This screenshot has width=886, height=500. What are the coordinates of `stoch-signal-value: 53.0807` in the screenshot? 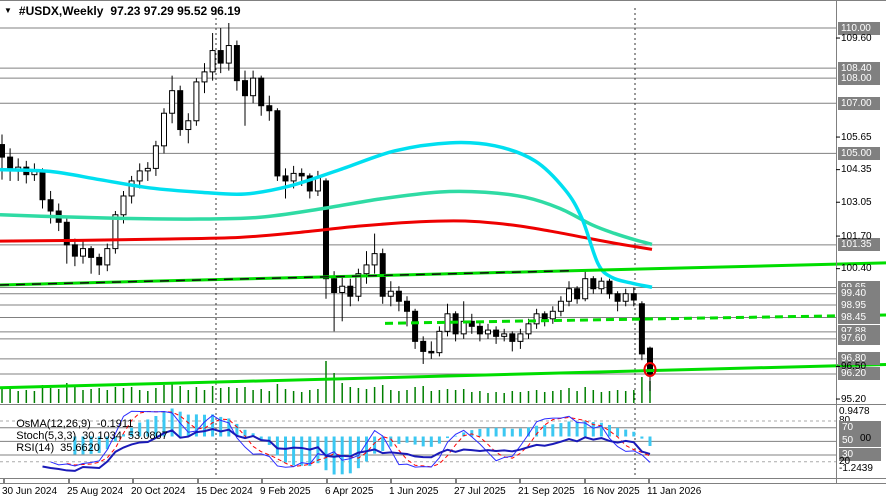 It's located at (147, 436).